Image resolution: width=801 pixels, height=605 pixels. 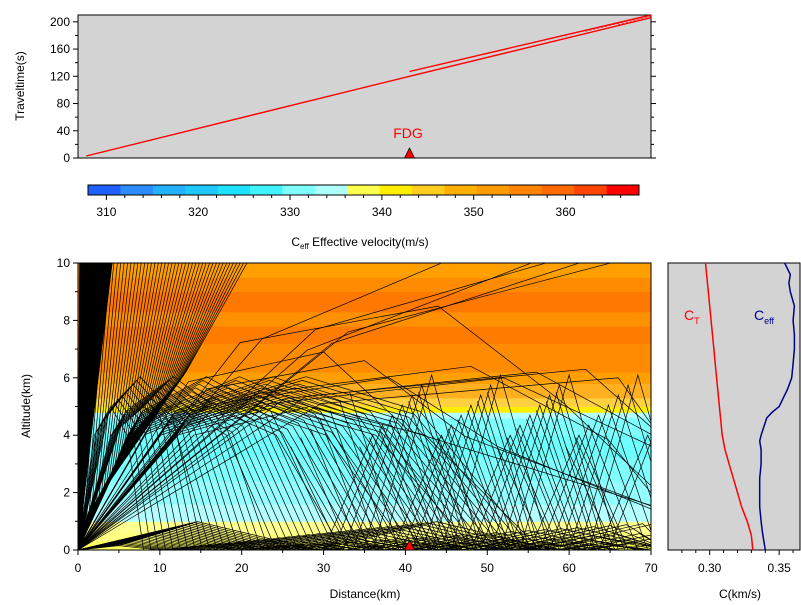 What do you see at coordinates (618, 23) in the screenshot?
I see `traveltime-minor-arrival` at bounding box center [618, 23].